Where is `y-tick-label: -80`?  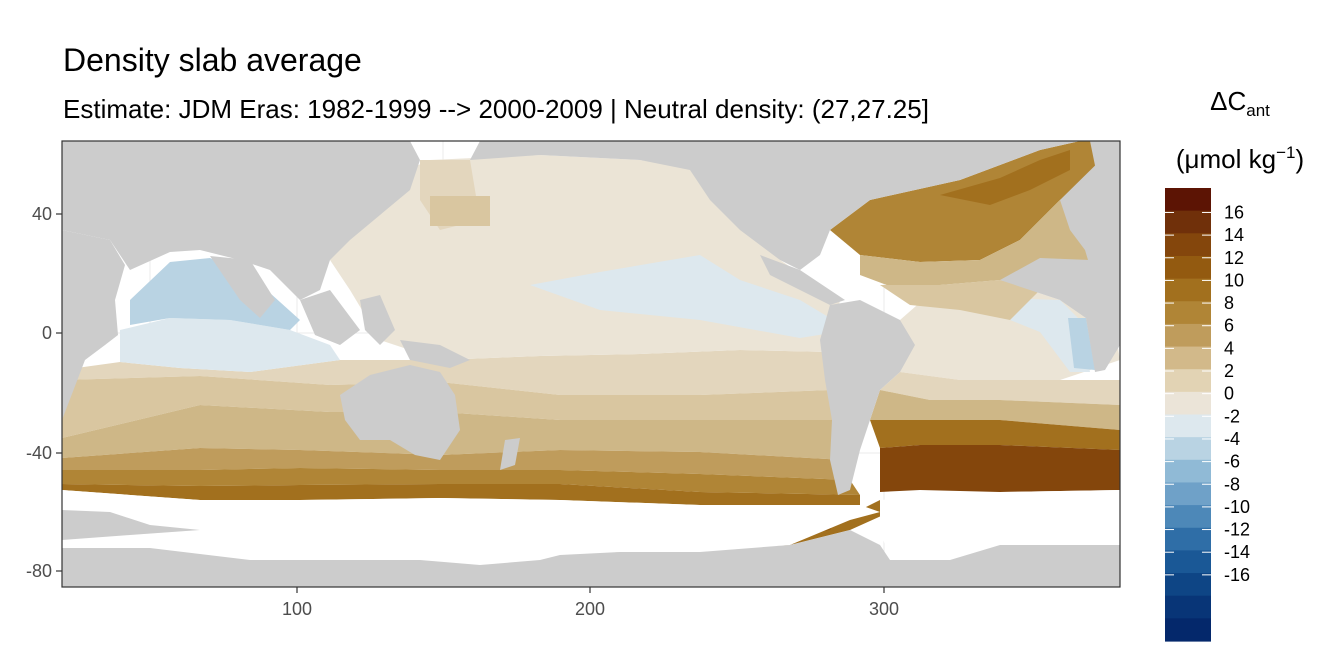 y-tick-label: -80 is located at coordinates (39, 571).